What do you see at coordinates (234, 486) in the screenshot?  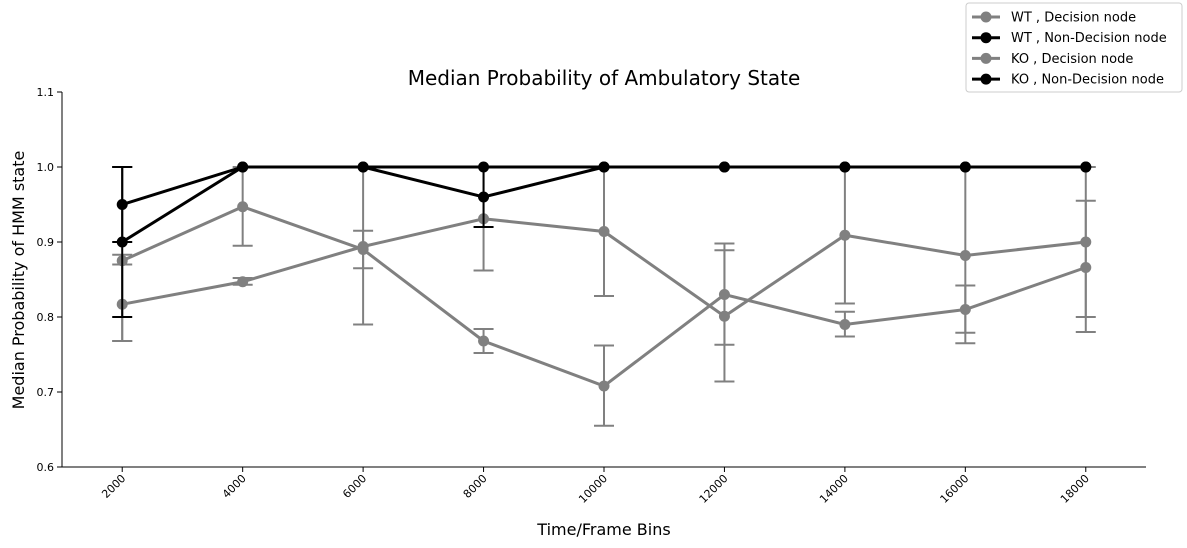 I see `x-tick-label: 4000` at bounding box center [234, 486].